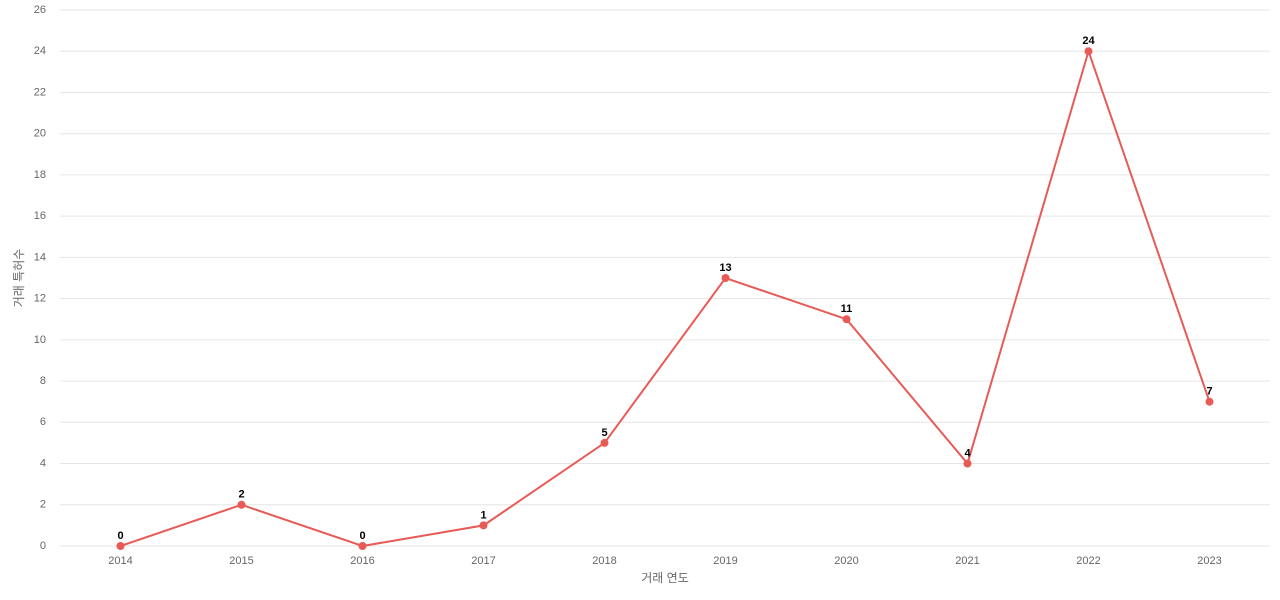 The image size is (1280, 600). I want to click on y-tick-label: 14, so click(40, 257).